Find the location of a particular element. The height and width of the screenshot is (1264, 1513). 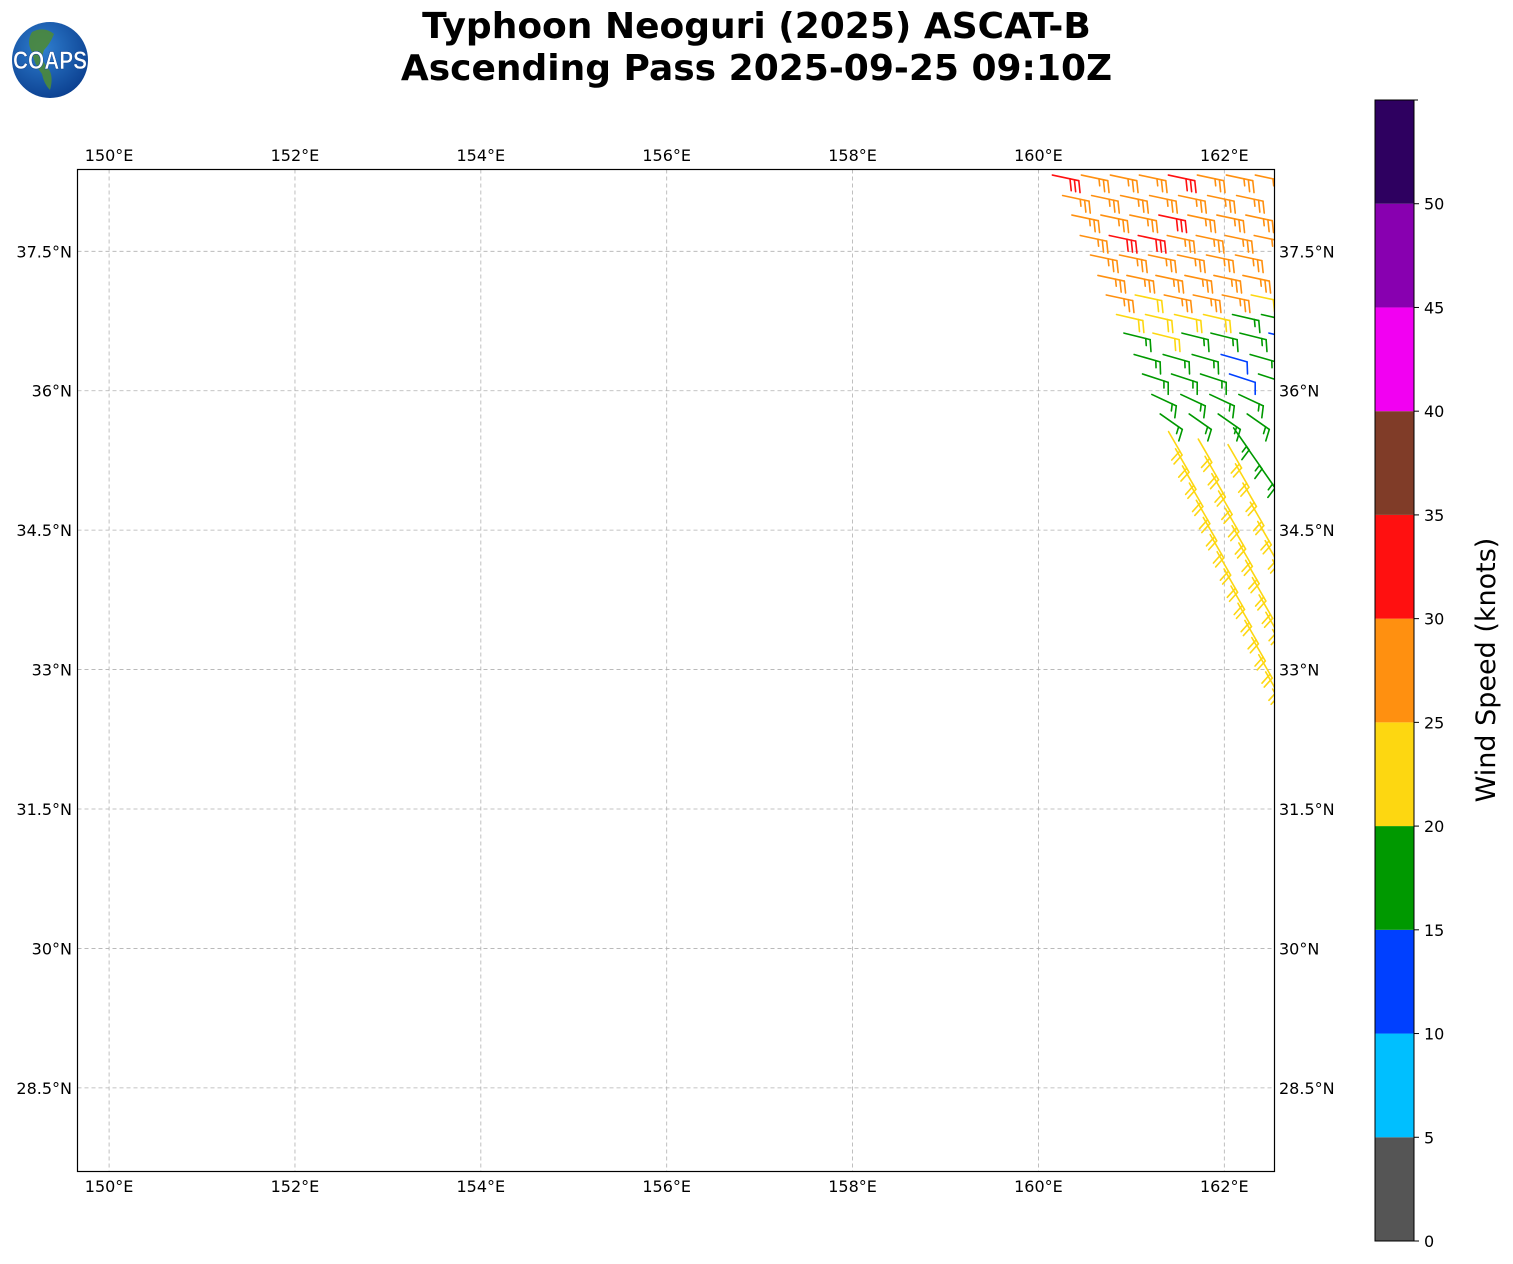

lon-tick-label-top: 162°E is located at coordinates (1224, 155).